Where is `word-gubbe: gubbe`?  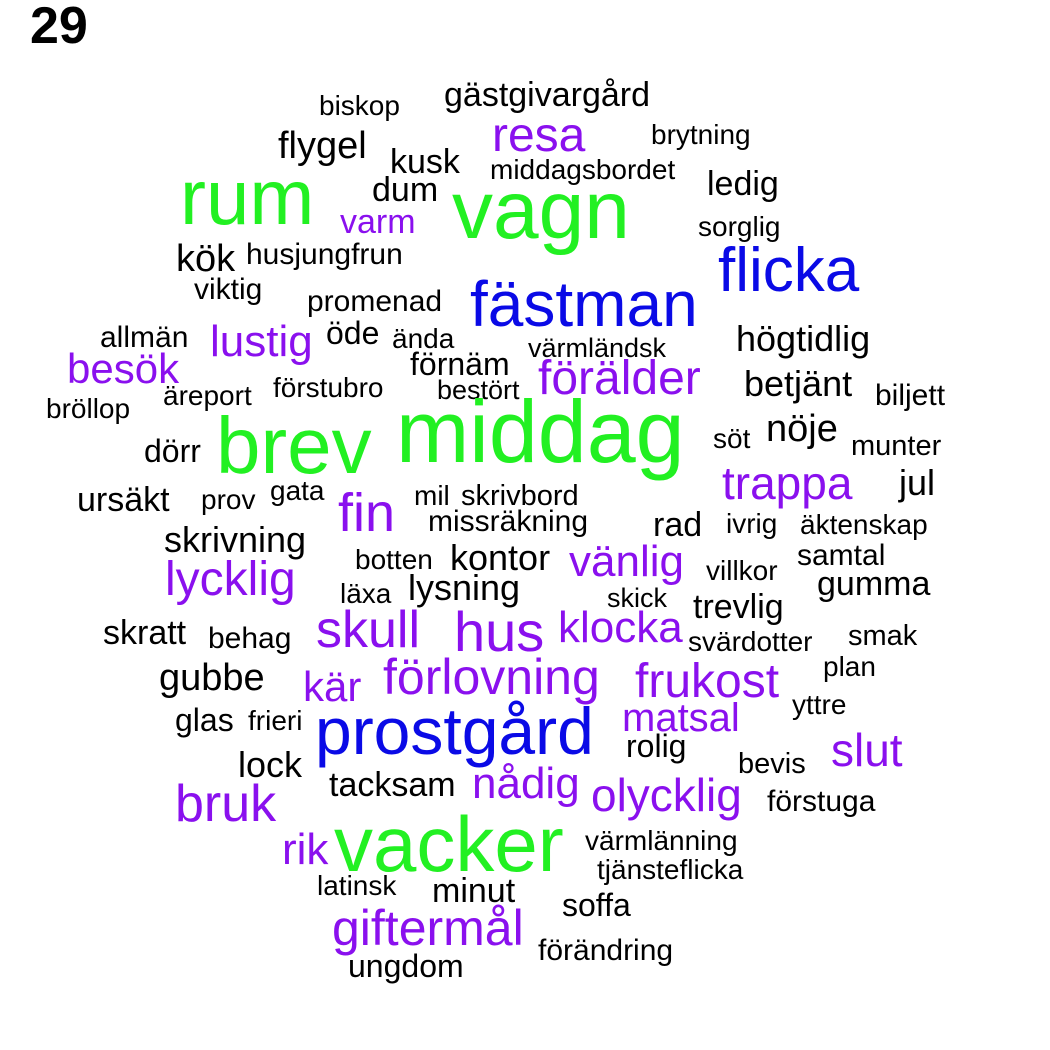 word-gubbe: gubbe is located at coordinates (212, 678).